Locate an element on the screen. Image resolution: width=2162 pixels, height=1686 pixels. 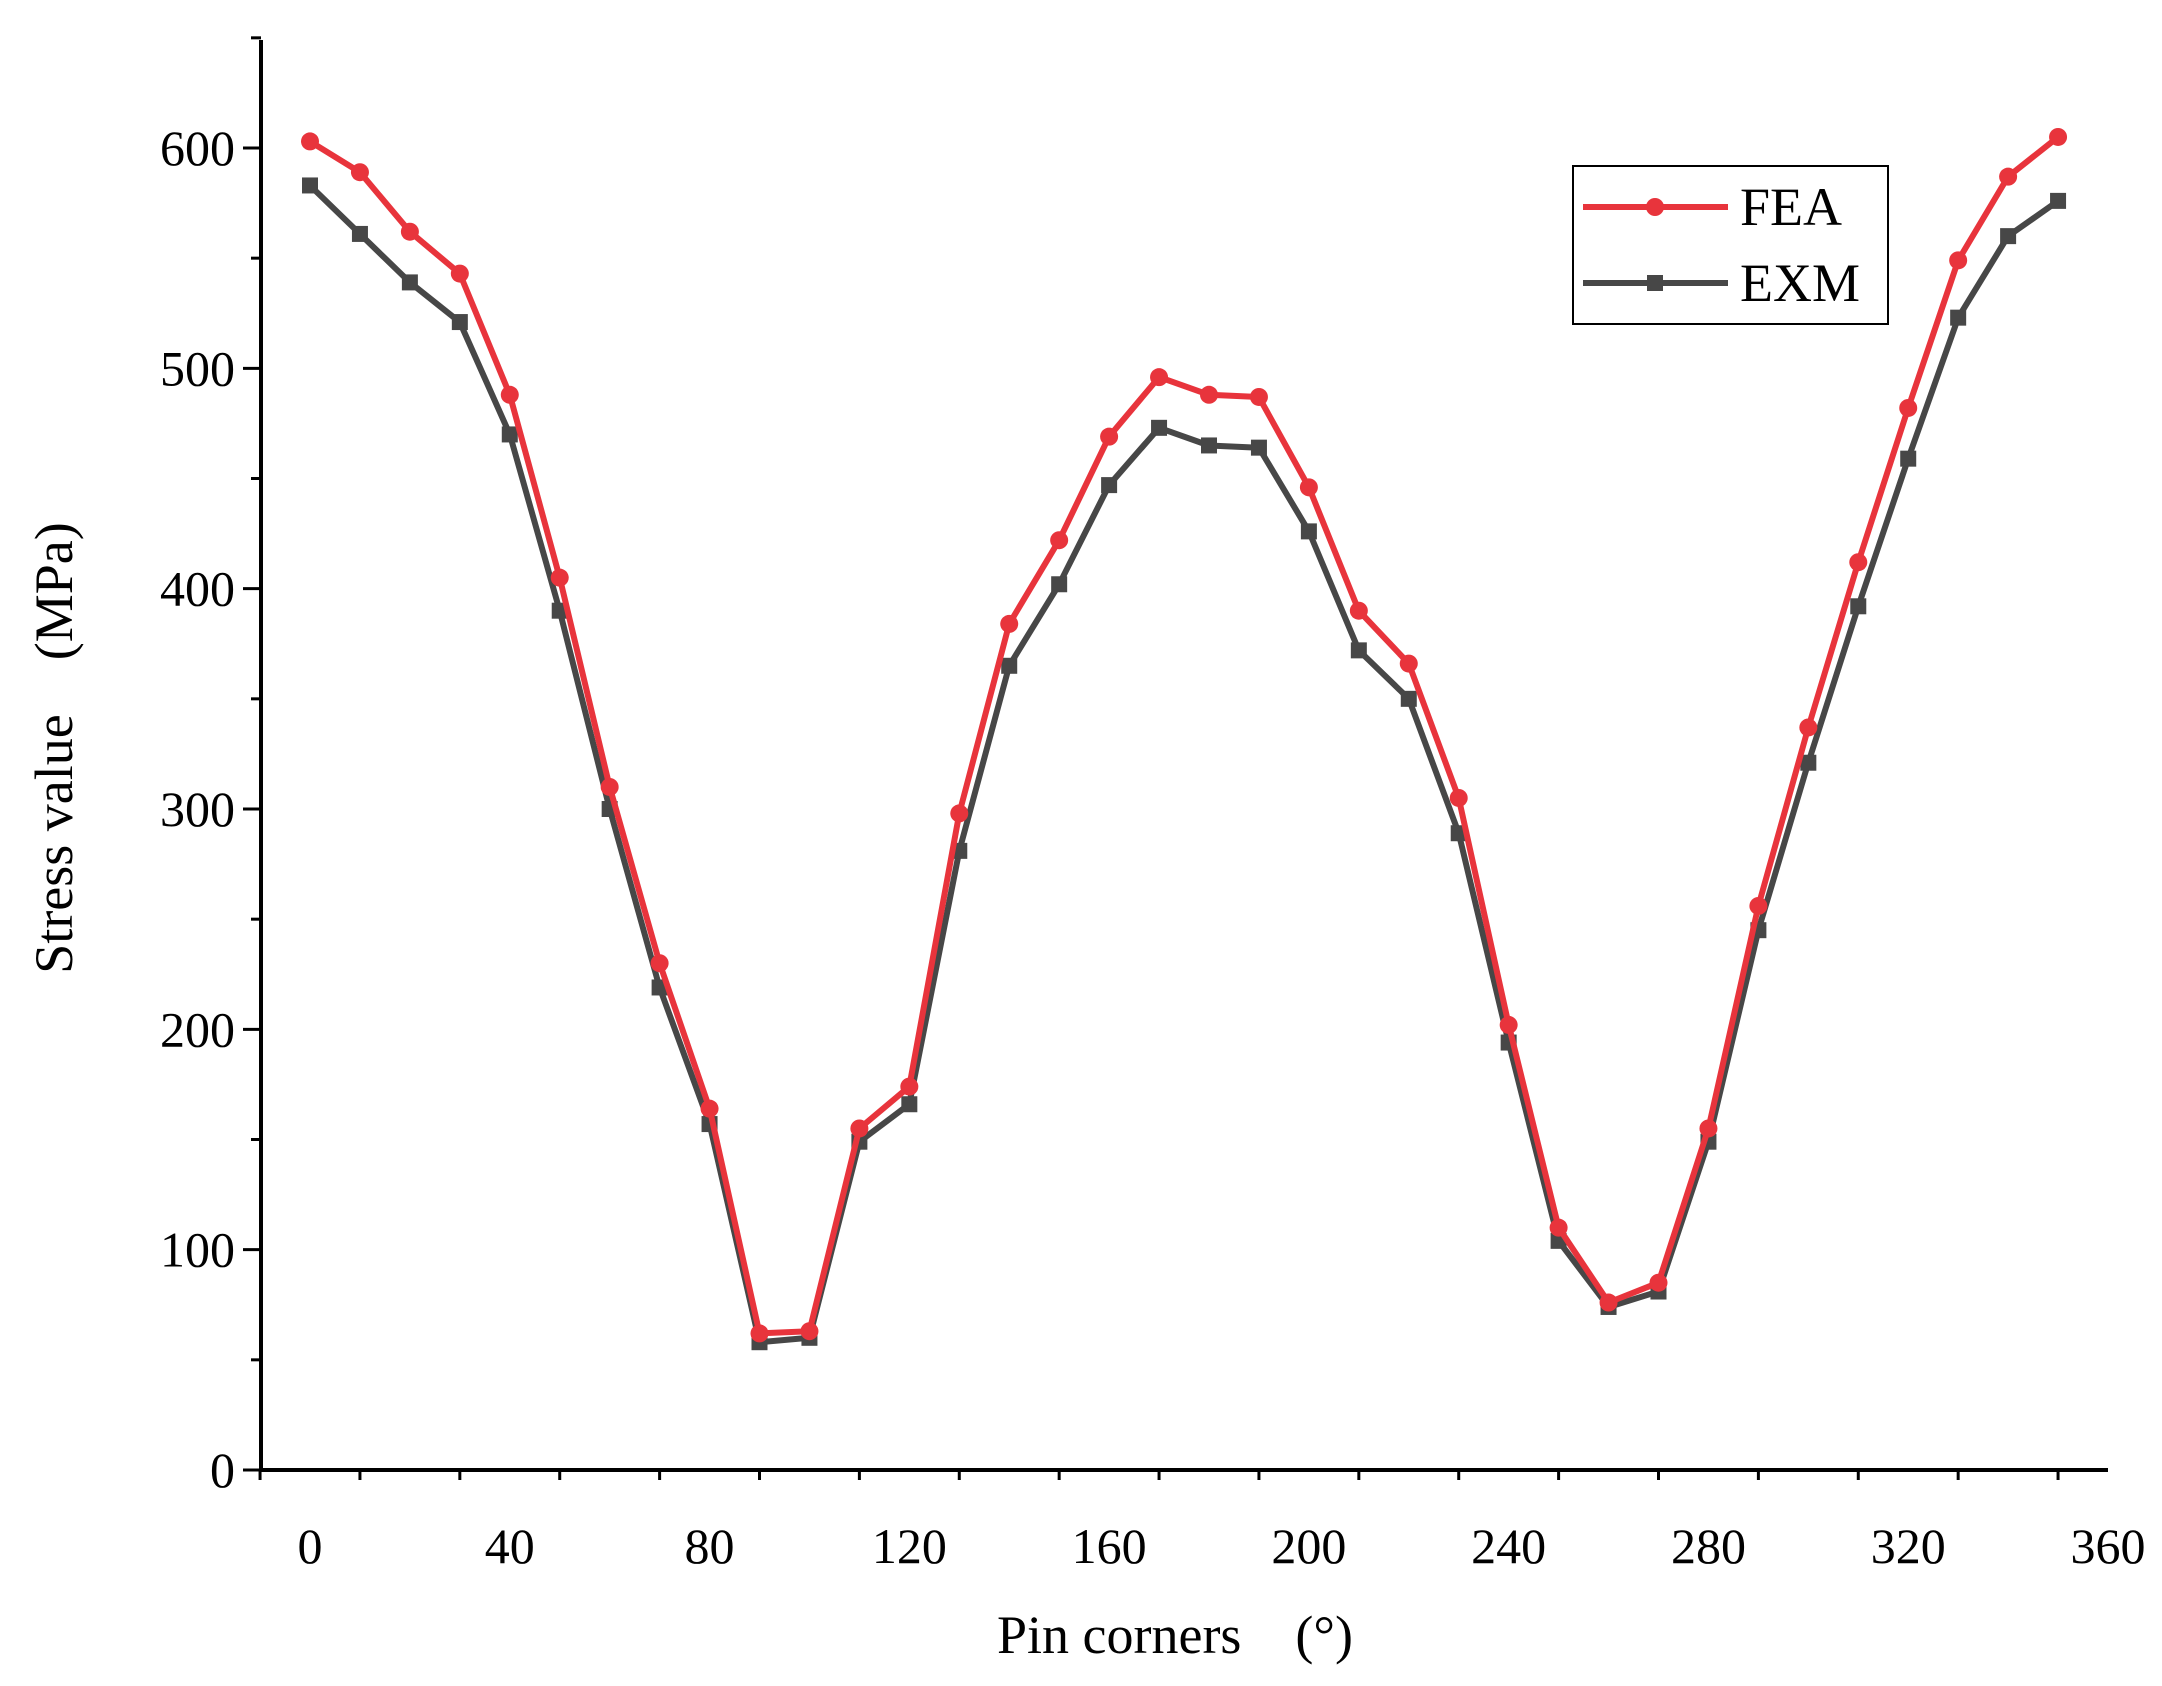
x-tick-label: 0 is located at coordinates (310, 1546).